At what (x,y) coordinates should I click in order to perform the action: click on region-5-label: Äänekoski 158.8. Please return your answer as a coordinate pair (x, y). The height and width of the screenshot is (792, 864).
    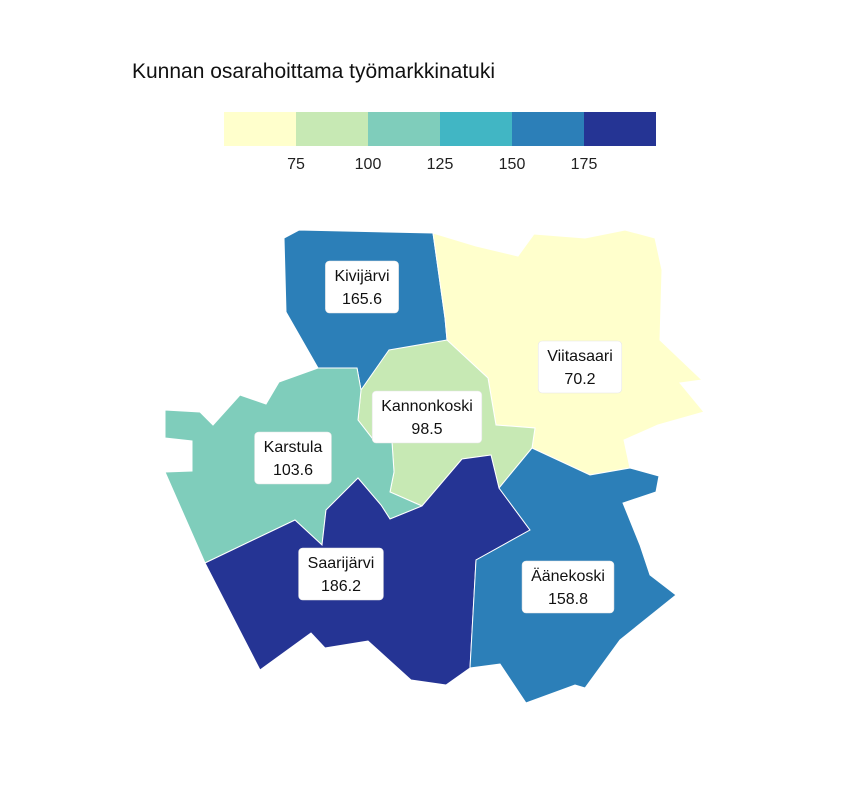
    Looking at the image, I should click on (568, 587).